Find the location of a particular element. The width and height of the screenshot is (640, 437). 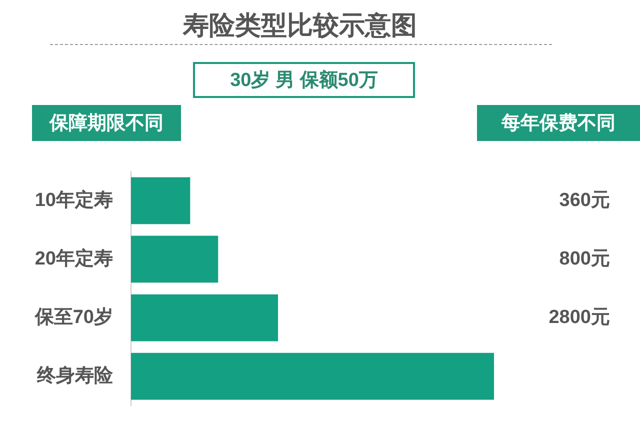

text: 800元 is located at coordinates (584, 259).